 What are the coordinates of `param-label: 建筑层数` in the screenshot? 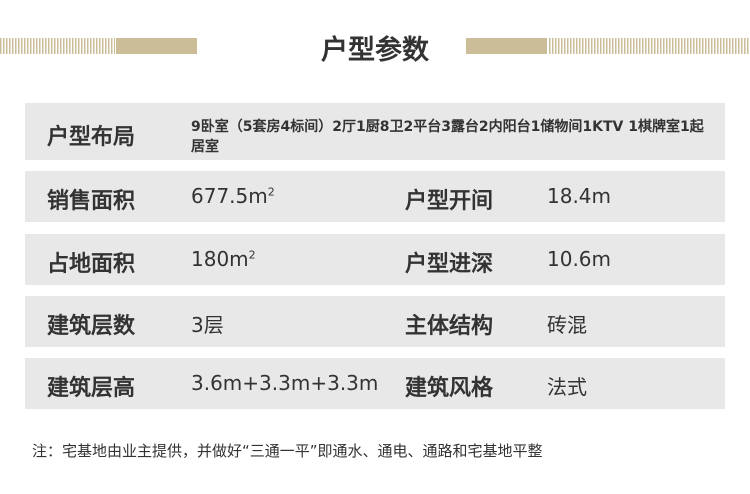 It's located at (91, 326).